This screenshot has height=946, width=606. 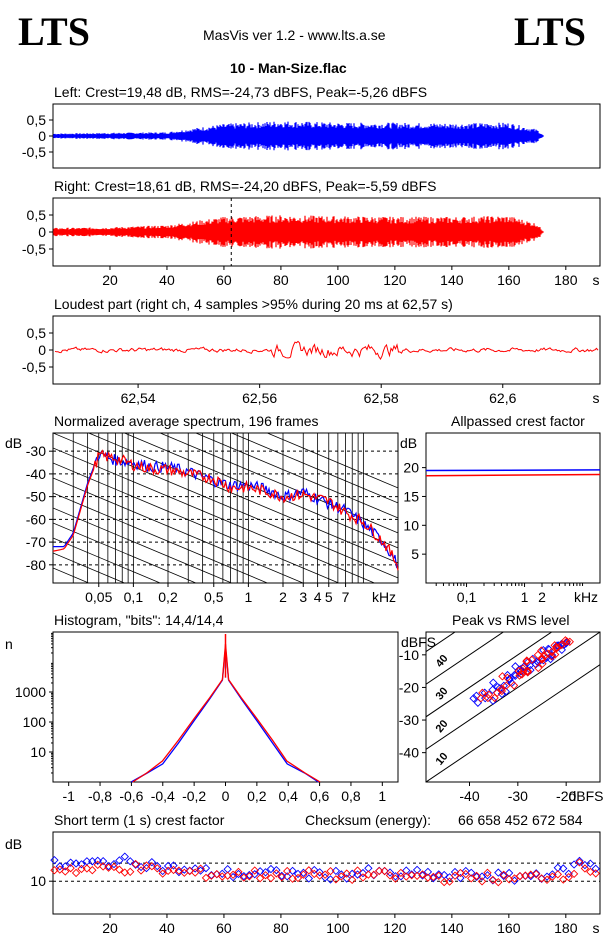 I want to click on histogram-xtick-label: 1, so click(x=382, y=796).